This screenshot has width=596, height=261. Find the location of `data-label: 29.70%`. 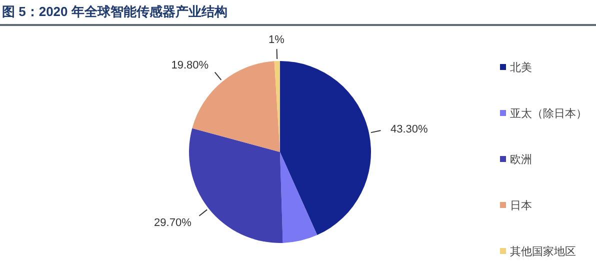

data-label: 29.70% is located at coordinates (173, 223).